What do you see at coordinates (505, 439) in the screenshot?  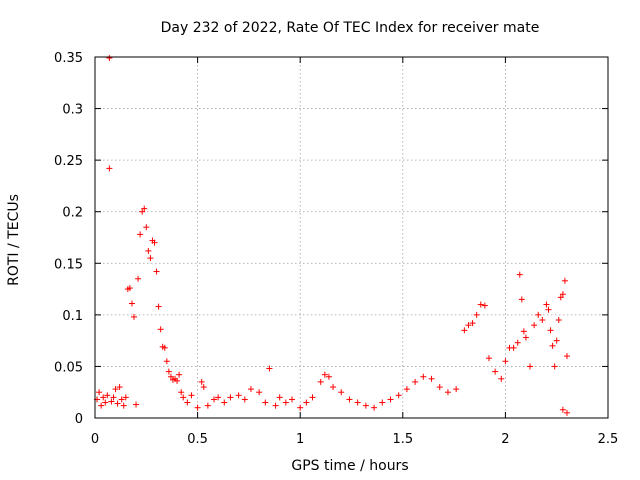 I see `x-tick-label: 2` at bounding box center [505, 439].